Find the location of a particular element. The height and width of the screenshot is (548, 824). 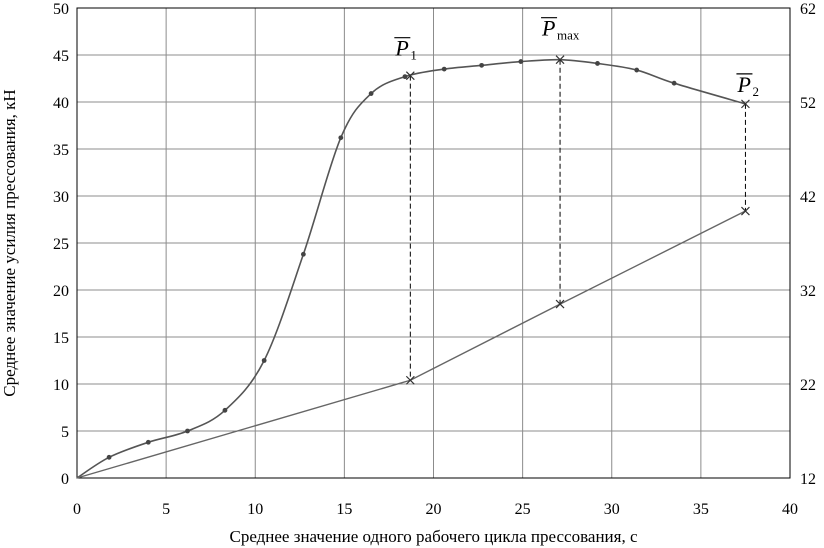

annotation-marker-bottom-p2 is located at coordinates (745, 211).